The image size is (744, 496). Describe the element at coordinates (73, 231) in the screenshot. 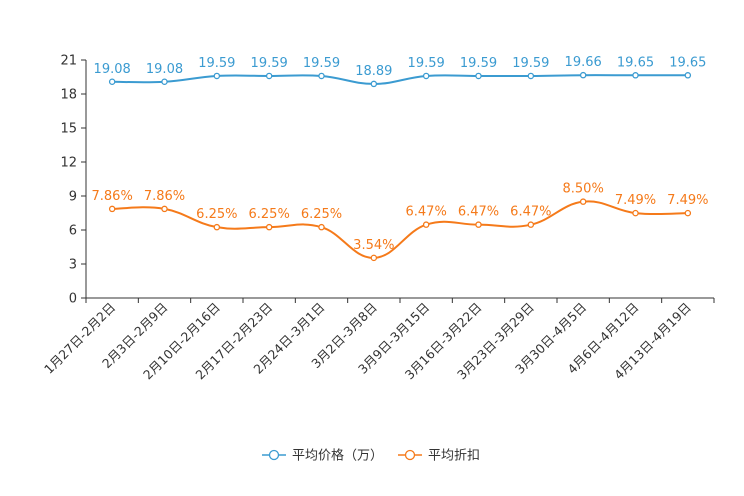

I see `y-tick-label: 6` at that location.